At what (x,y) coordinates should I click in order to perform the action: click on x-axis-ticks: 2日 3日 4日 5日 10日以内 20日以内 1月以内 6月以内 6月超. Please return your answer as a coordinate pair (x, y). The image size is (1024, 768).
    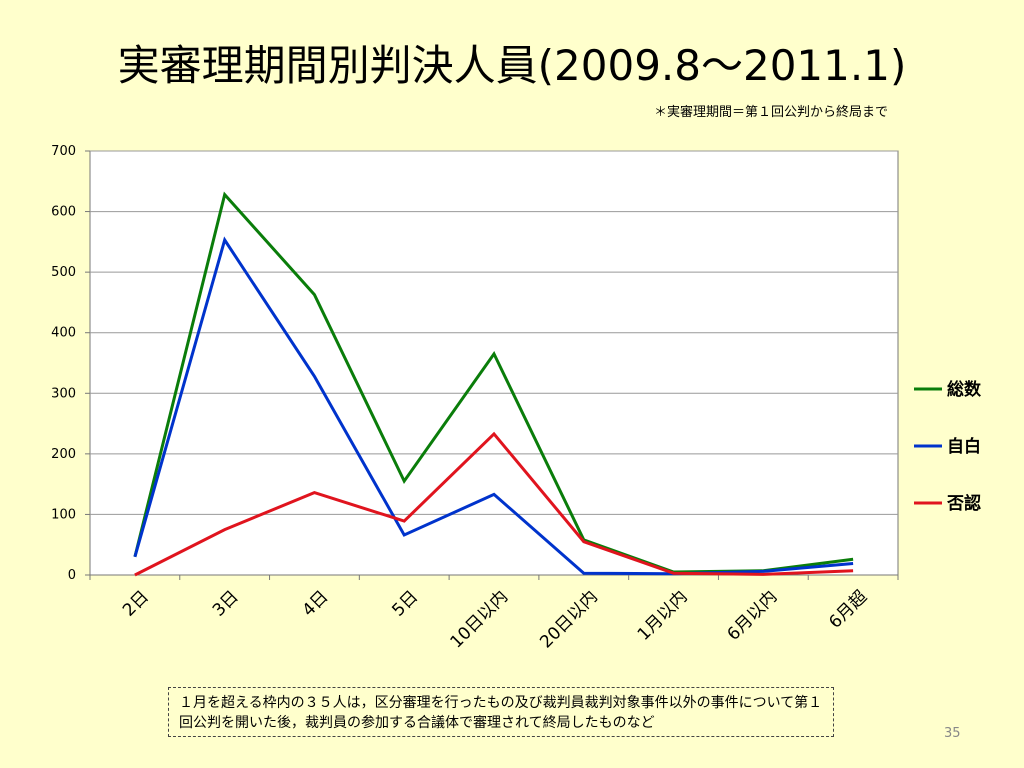
    Looking at the image, I should click on (494, 614).